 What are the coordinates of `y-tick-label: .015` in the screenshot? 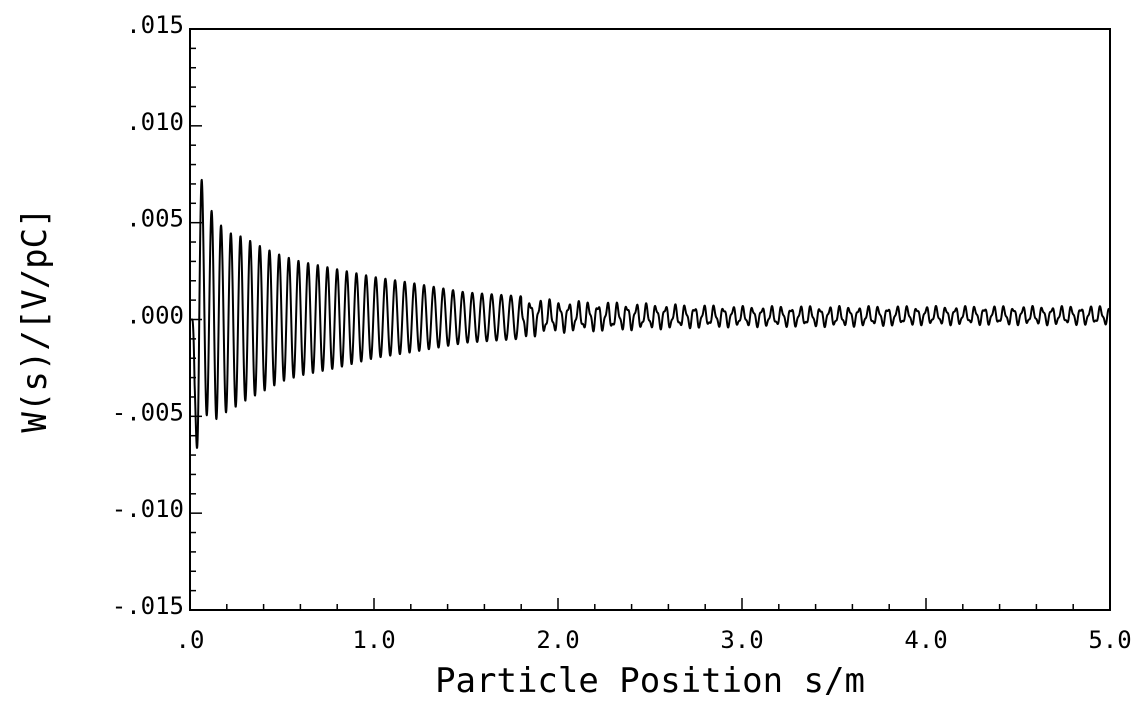 It's located at (155, 25).